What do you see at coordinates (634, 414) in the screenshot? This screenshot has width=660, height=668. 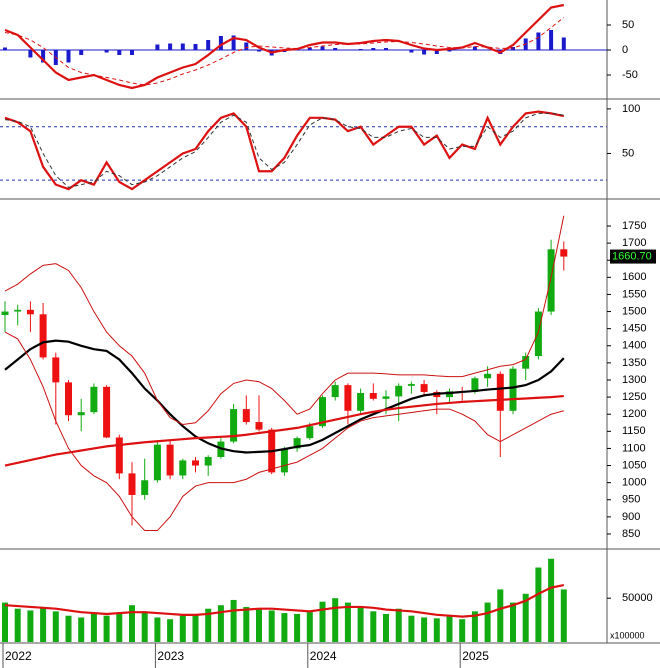 I see `y-tick-label: 1200` at bounding box center [634, 414].